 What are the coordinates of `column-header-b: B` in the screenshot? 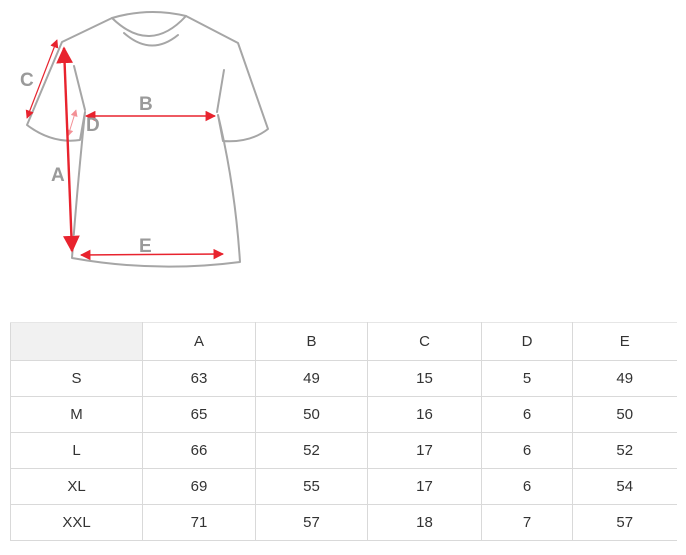 It's located at (311, 341).